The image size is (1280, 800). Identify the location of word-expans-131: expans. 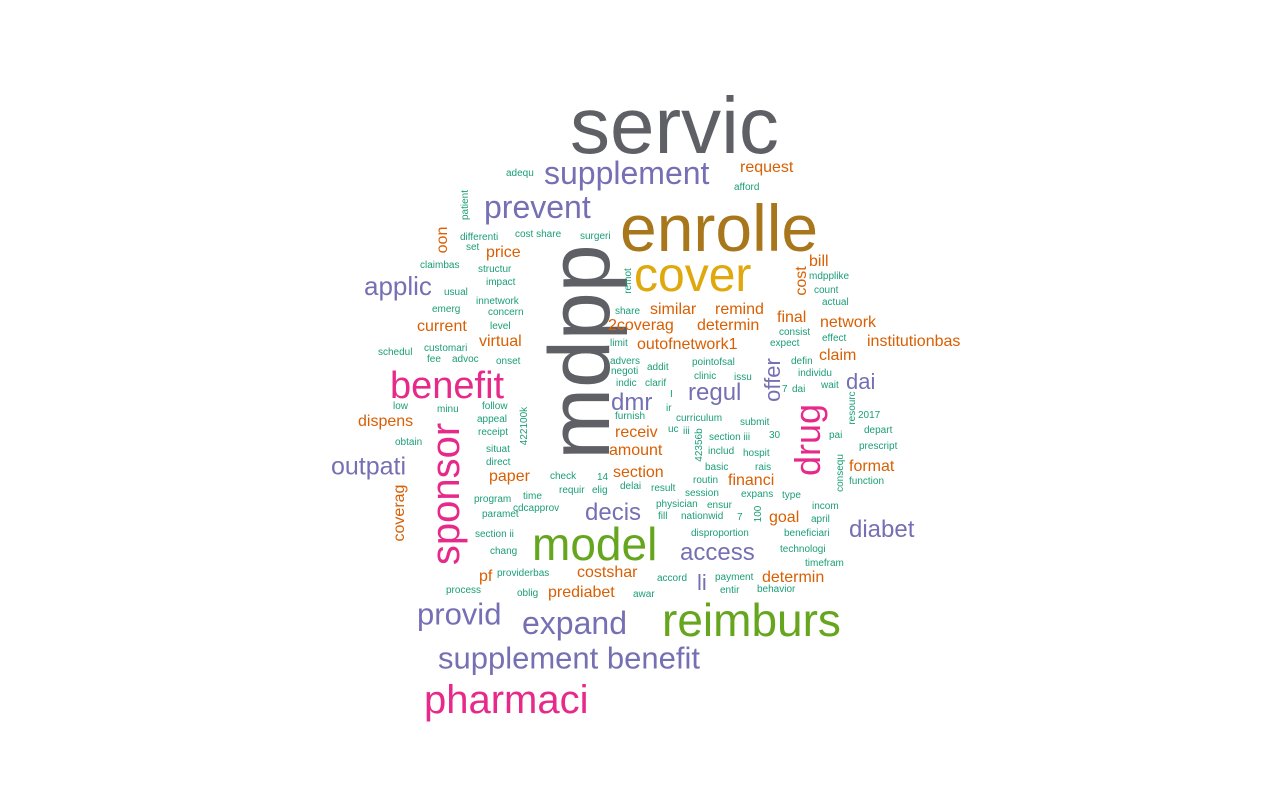
(757, 494).